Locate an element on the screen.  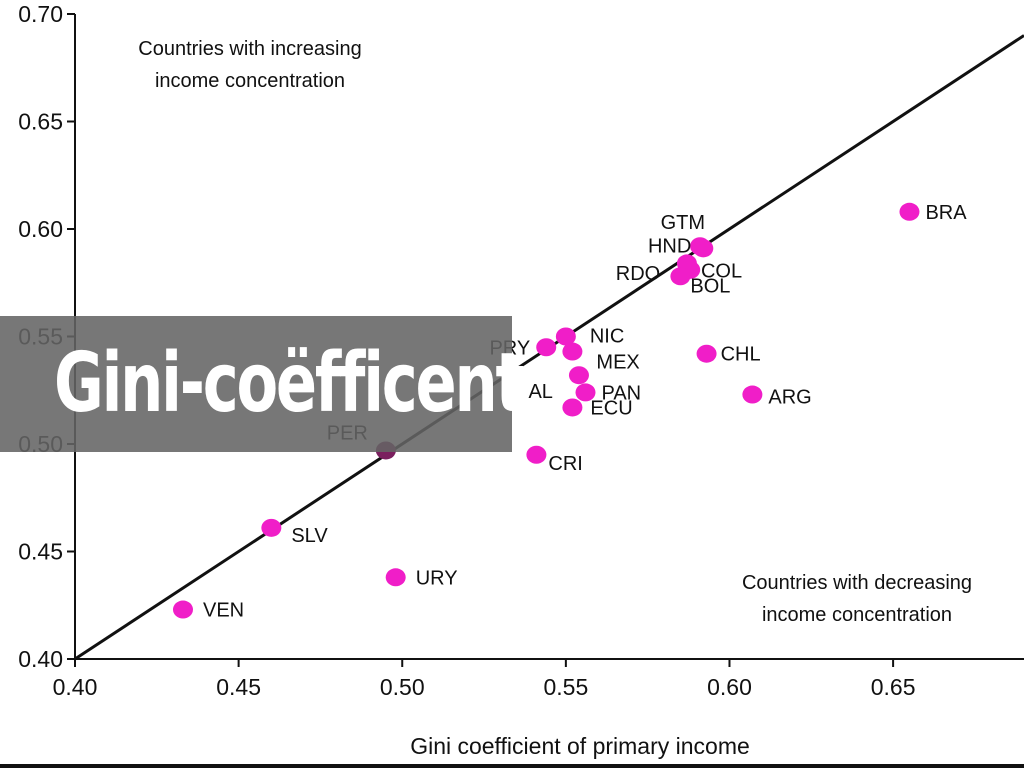
data-point-pry is located at coordinates (546, 347).